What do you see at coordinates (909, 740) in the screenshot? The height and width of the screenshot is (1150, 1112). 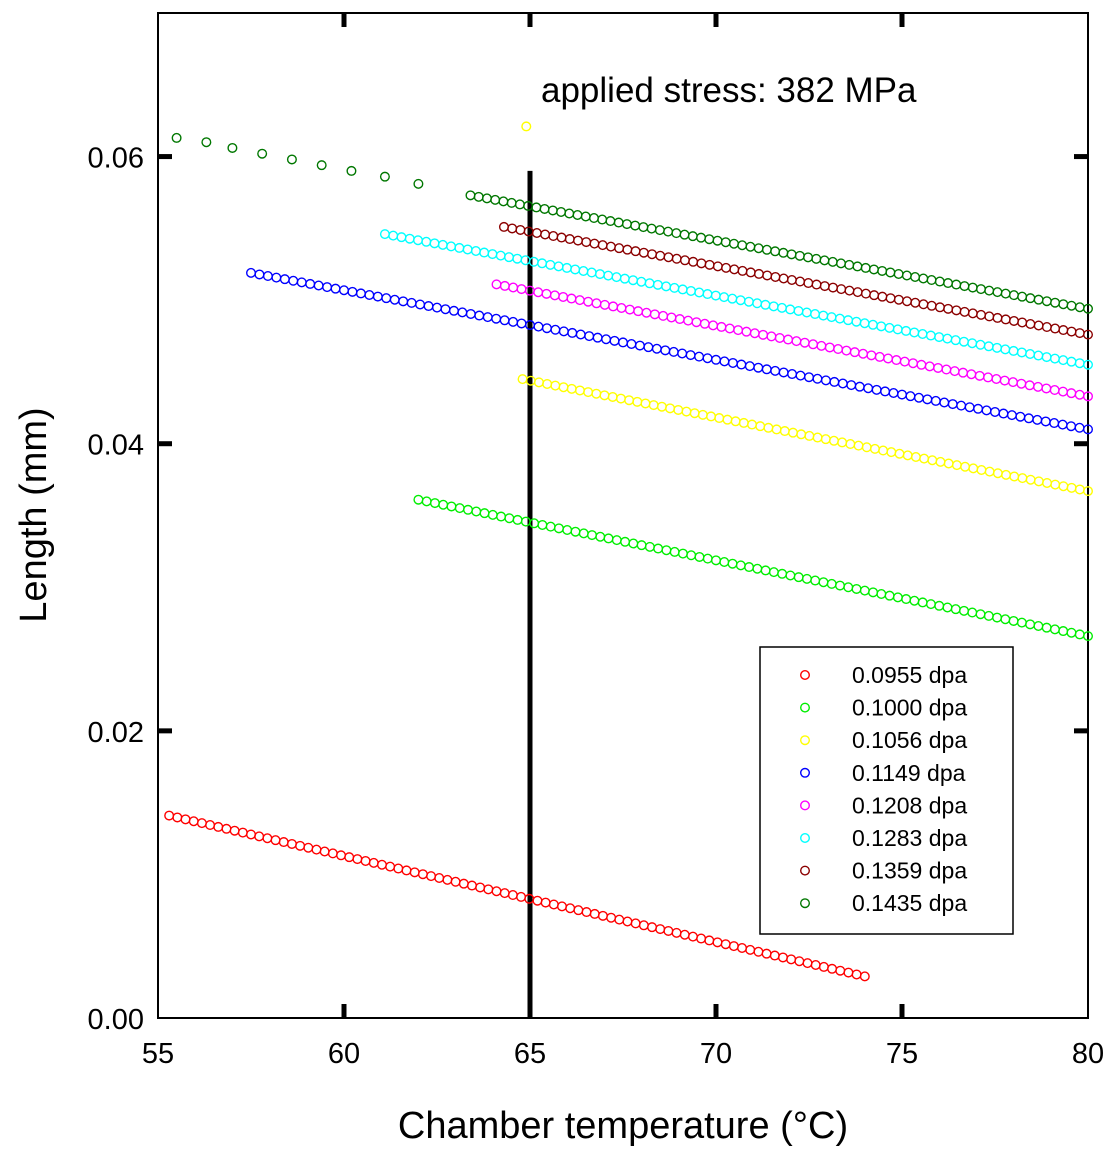 I see `legend-label: 0.1056 dpa` at bounding box center [909, 740].